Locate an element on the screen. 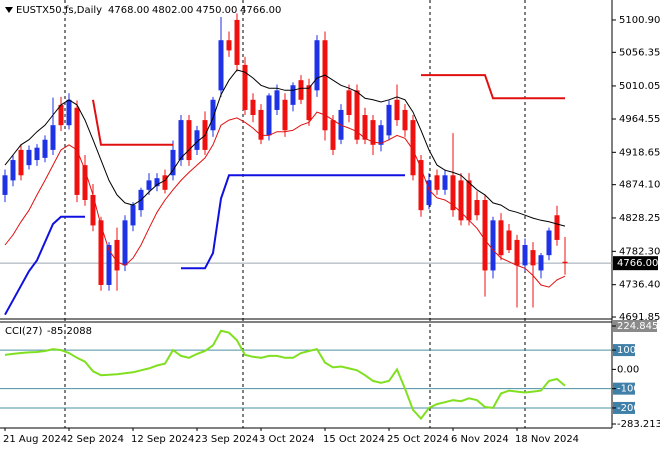 The height and width of the screenshot is (450, 660). y-tick-label: 5010.05 is located at coordinates (639, 86).